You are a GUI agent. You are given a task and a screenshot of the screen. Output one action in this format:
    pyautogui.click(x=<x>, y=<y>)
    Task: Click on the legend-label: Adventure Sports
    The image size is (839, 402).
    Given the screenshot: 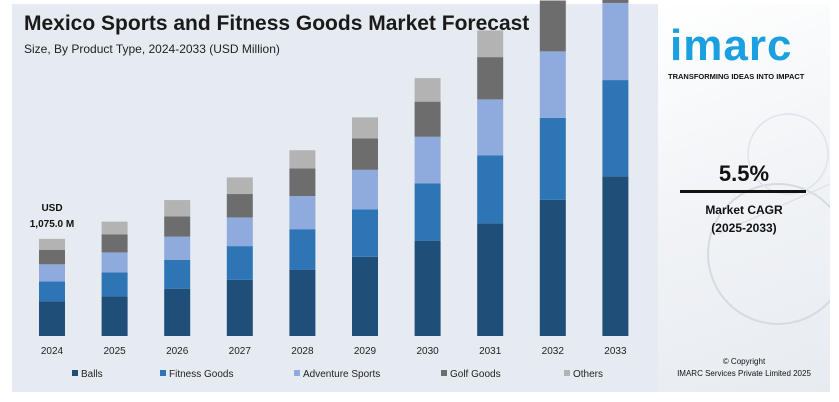 What is the action you would take?
    pyautogui.click(x=341, y=374)
    